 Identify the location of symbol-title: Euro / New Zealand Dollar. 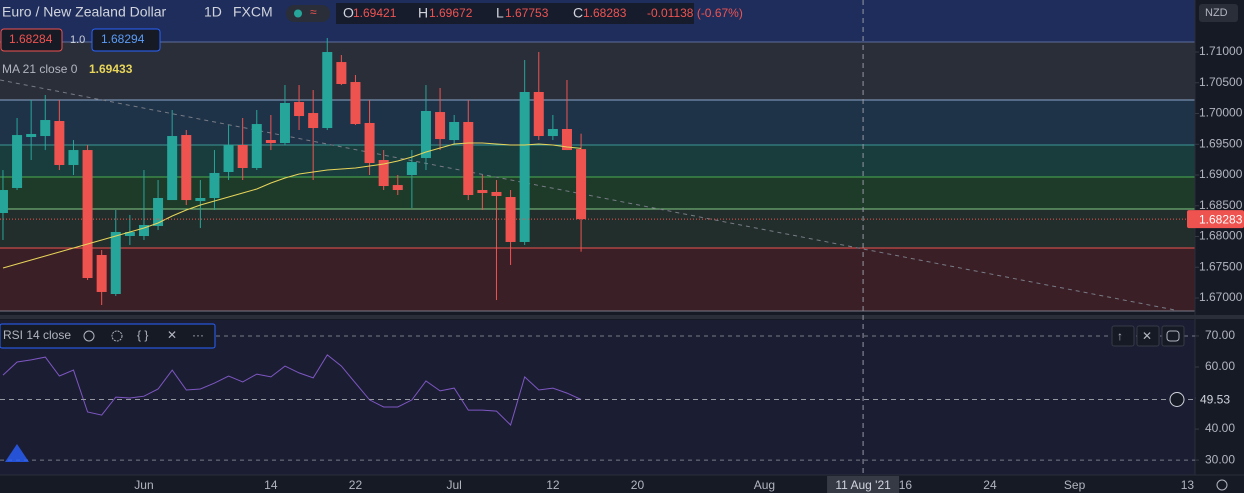
(84, 12).